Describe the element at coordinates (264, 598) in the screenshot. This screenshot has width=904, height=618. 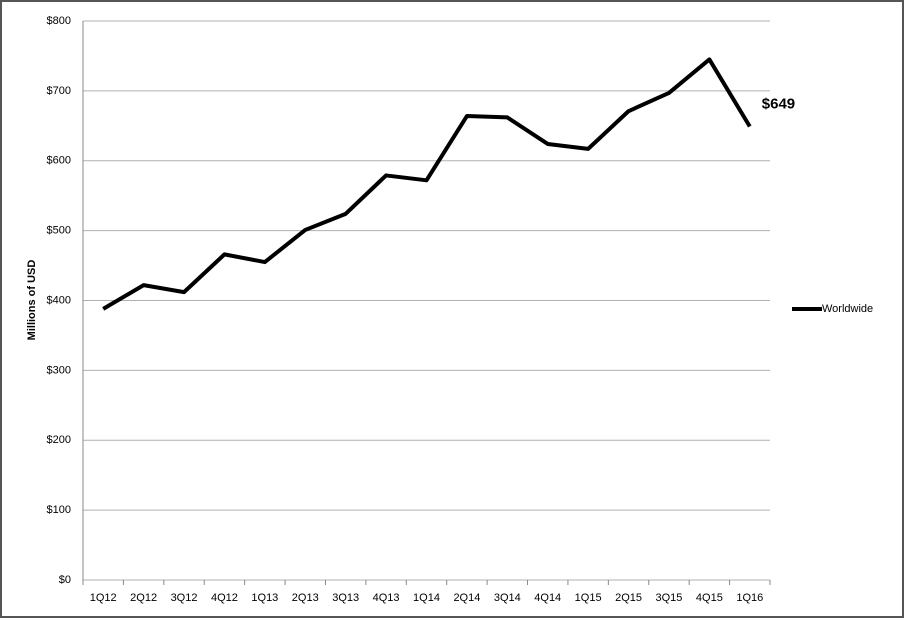
I see `x-tick-label: 1Q13` at that location.